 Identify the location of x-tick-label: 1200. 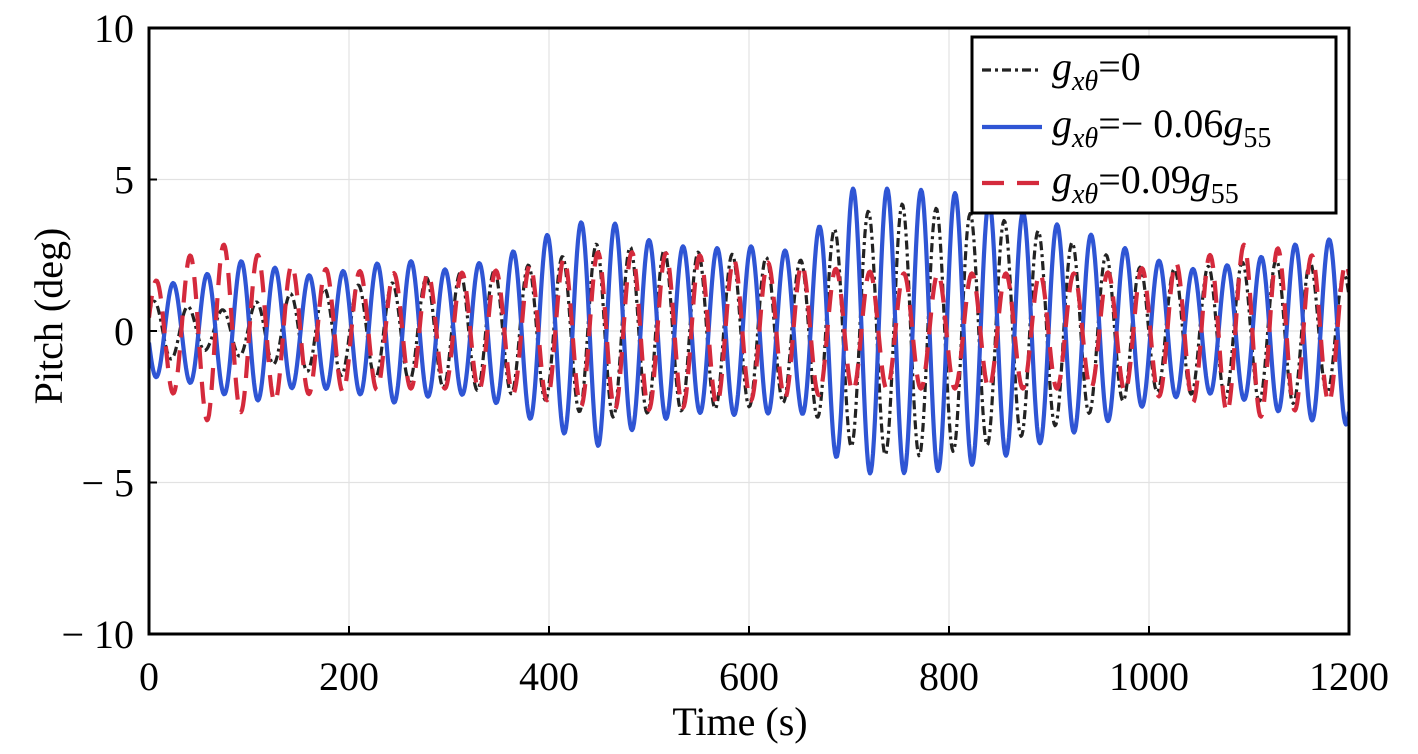
(1349, 676).